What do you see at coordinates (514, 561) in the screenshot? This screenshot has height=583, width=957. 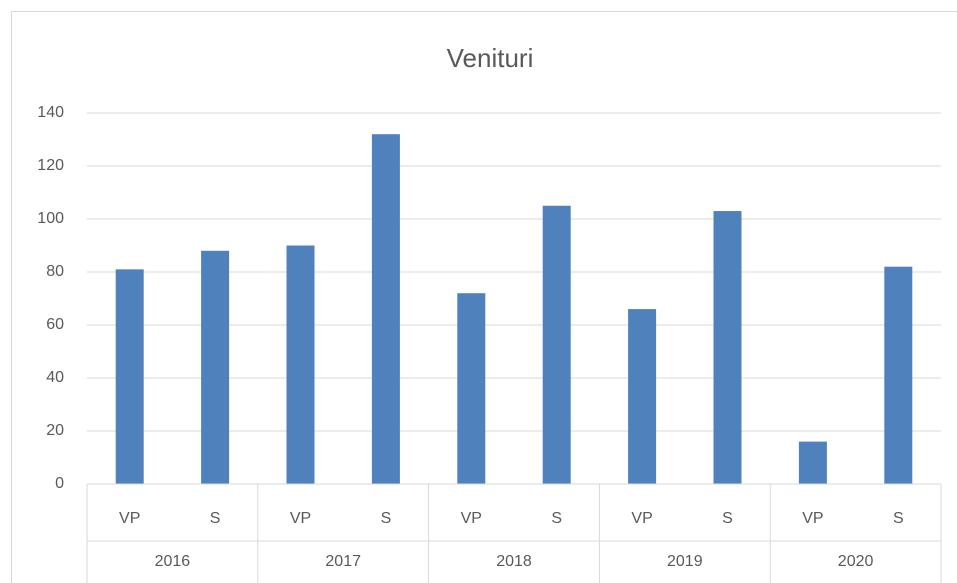 I see `group-label: 2018` at bounding box center [514, 561].